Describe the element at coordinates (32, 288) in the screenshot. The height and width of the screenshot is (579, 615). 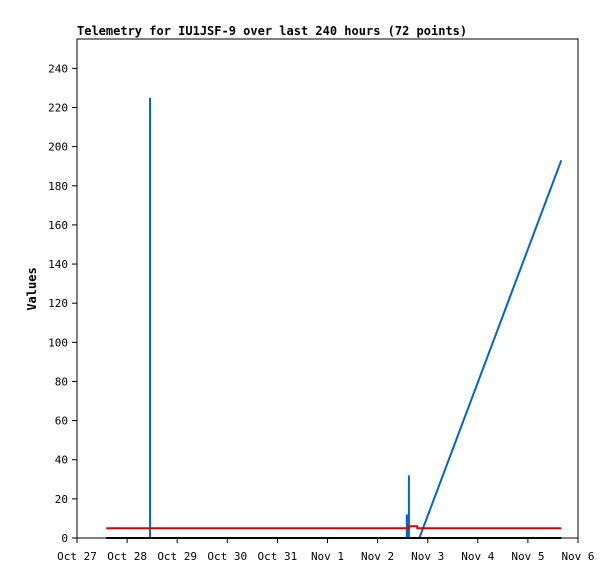
I see `y-axis-label: Values` at that location.